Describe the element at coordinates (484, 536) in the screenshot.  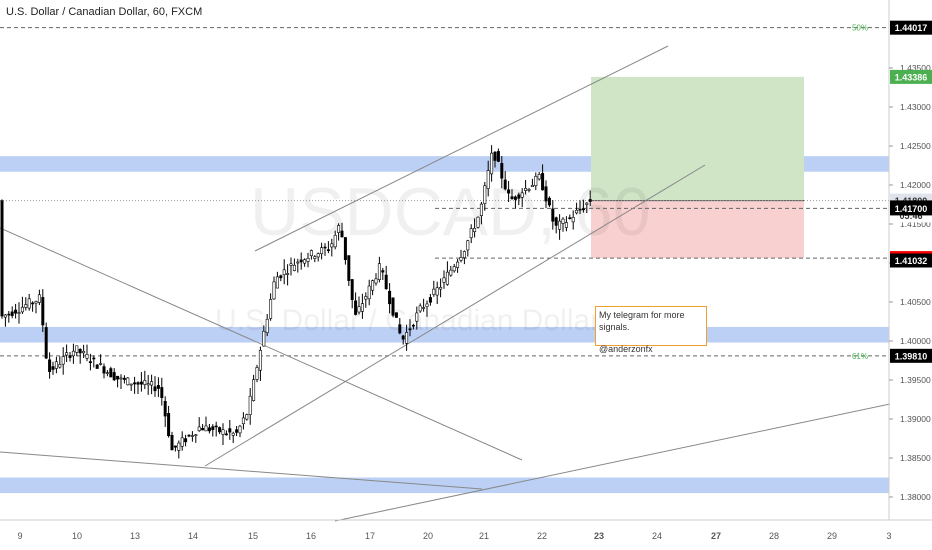
I see `time-tick-label: 21` at that location.